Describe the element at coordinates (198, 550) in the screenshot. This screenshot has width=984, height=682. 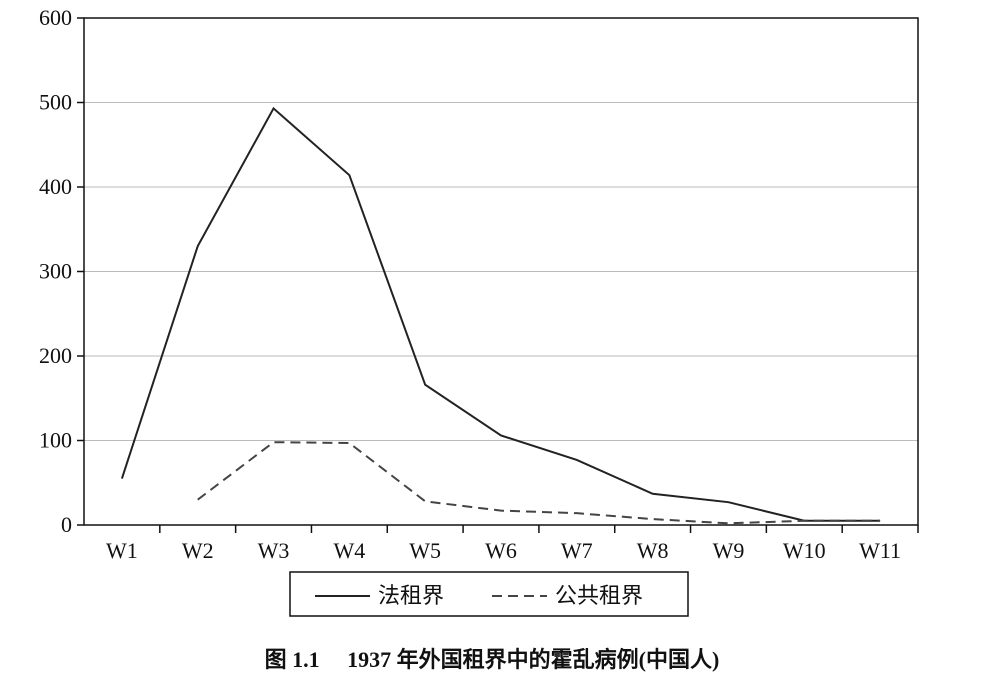
I see `x-tick-label: W2` at that location.